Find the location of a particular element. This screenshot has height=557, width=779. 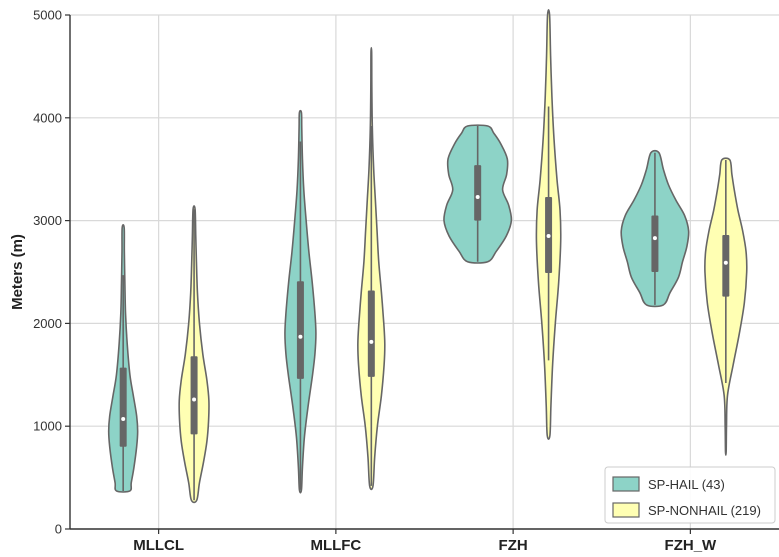

x-tick-label: MLLCL is located at coordinates (158, 545).